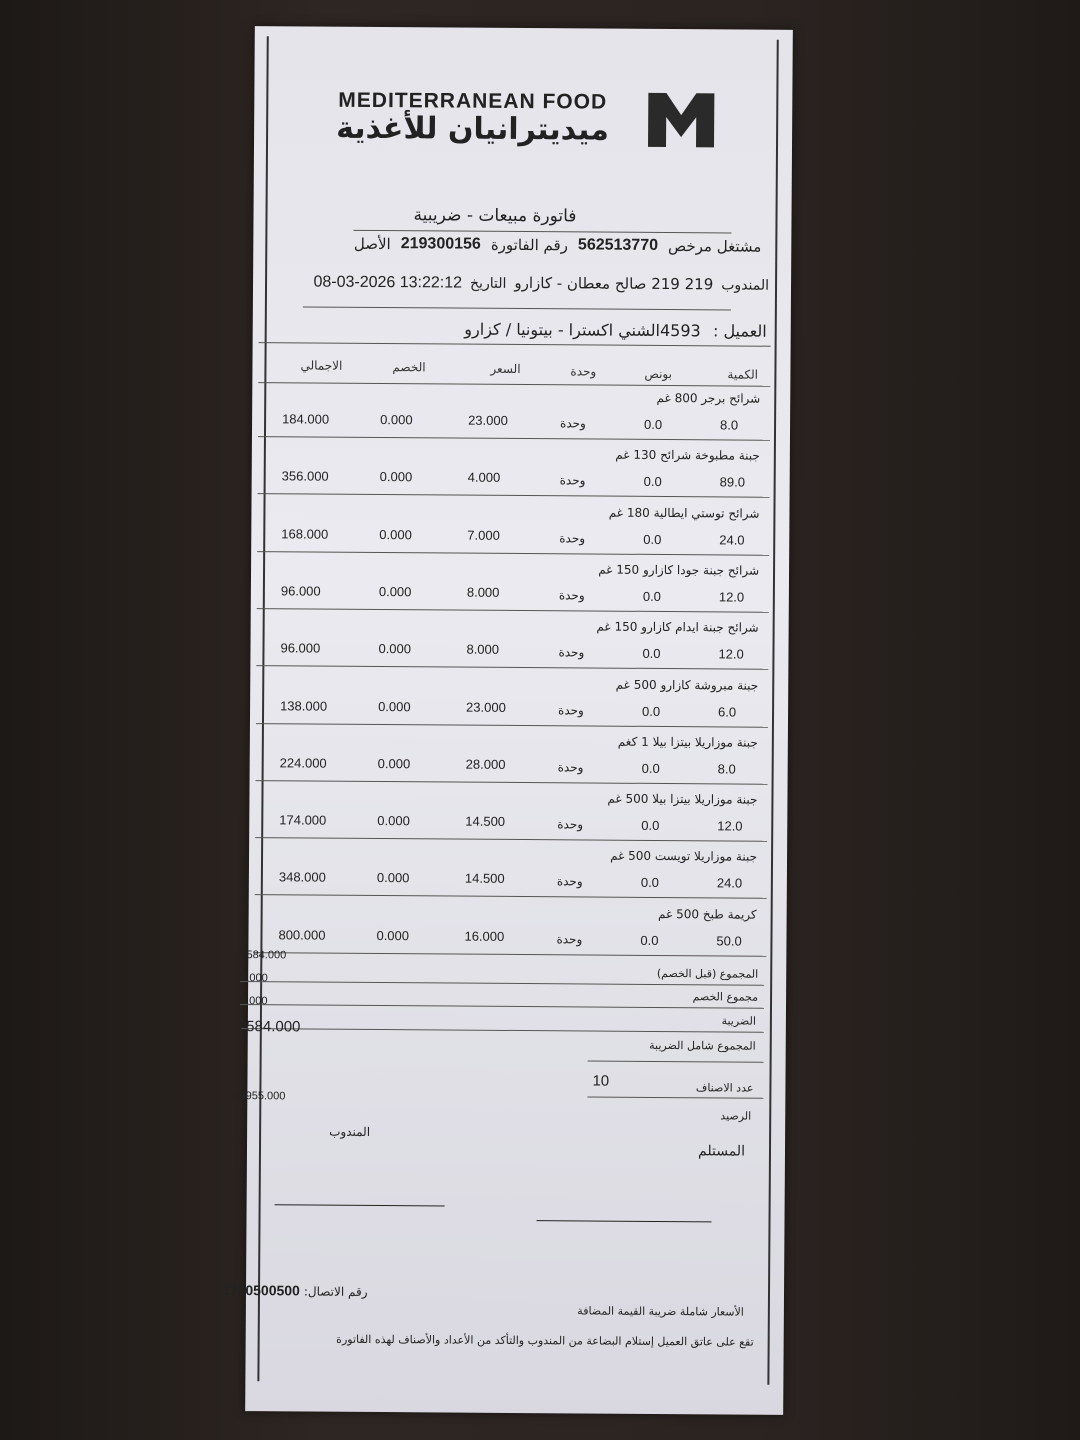  I want to click on tax-label: الضريبة, so click(738, 1021).